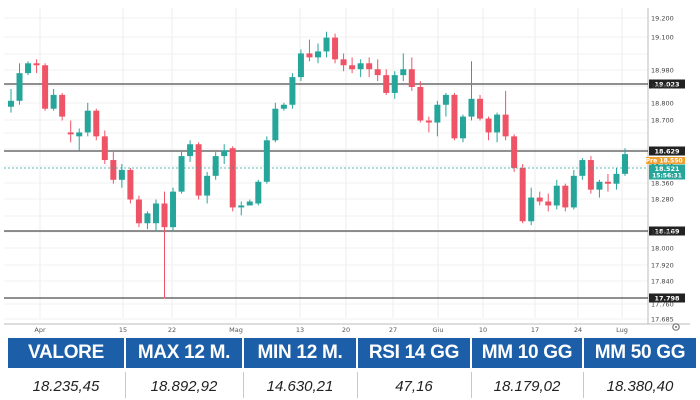 This screenshot has width=700, height=400. I want to click on value-valore: 18.235,45, so click(66, 386).